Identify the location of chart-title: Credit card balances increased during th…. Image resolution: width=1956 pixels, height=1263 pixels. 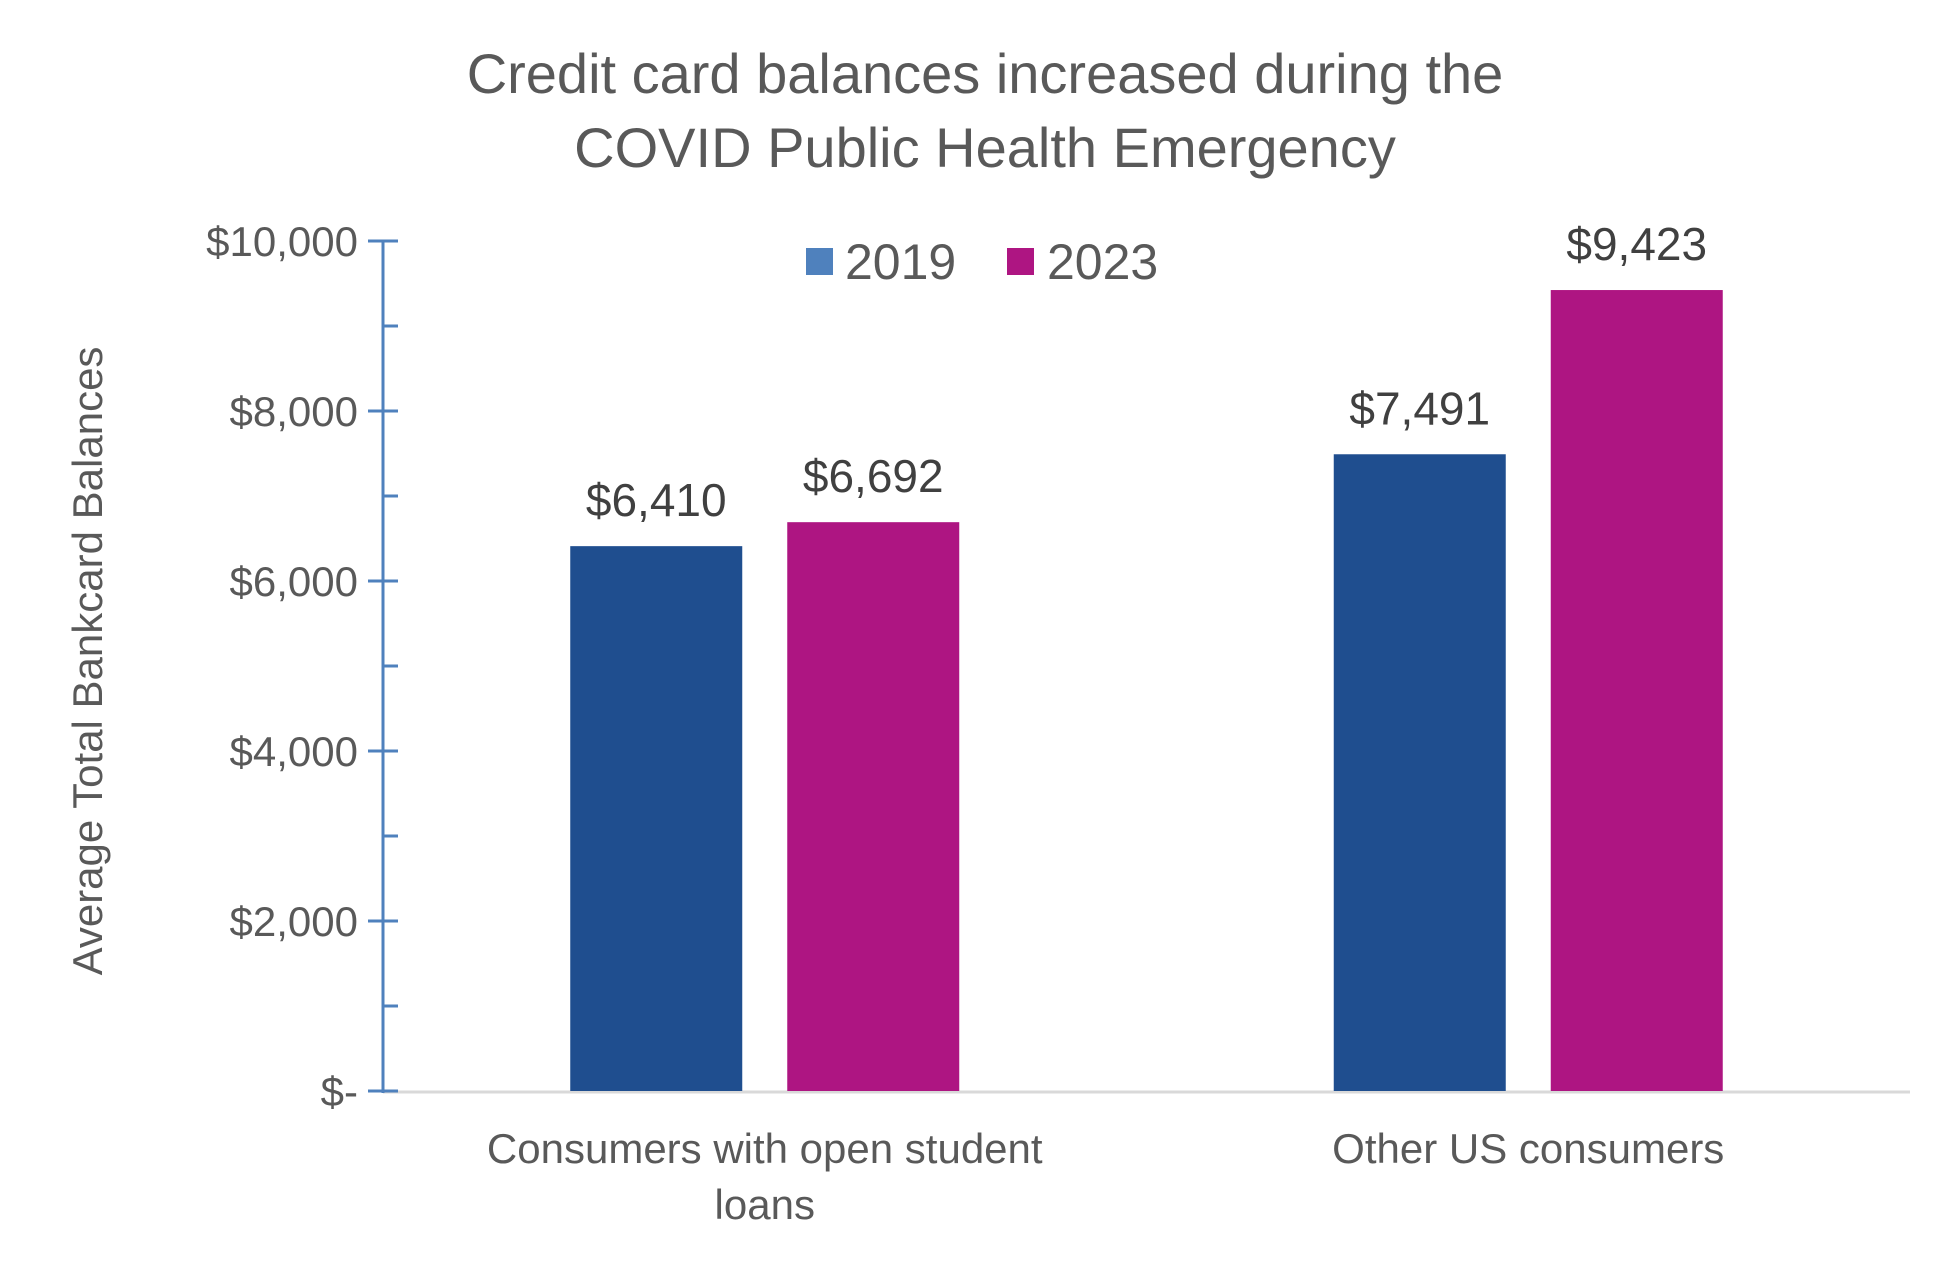
(985, 110).